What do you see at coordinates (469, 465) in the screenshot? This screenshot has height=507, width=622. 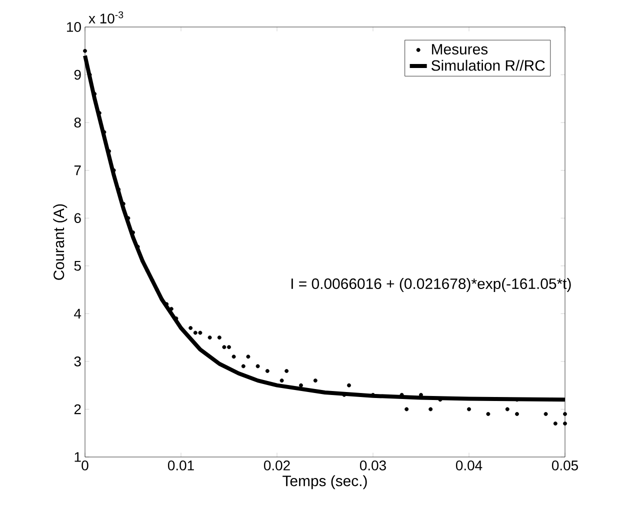 I see `x-tick-label: 0.04` at bounding box center [469, 465].